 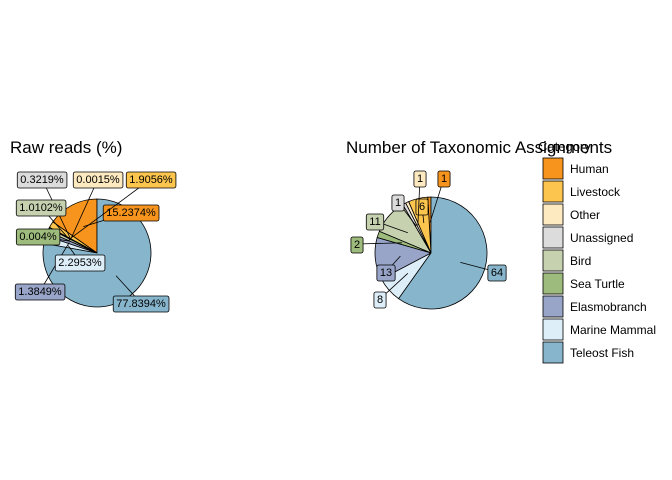 I want to click on svg-text: 8, so click(x=380, y=300).